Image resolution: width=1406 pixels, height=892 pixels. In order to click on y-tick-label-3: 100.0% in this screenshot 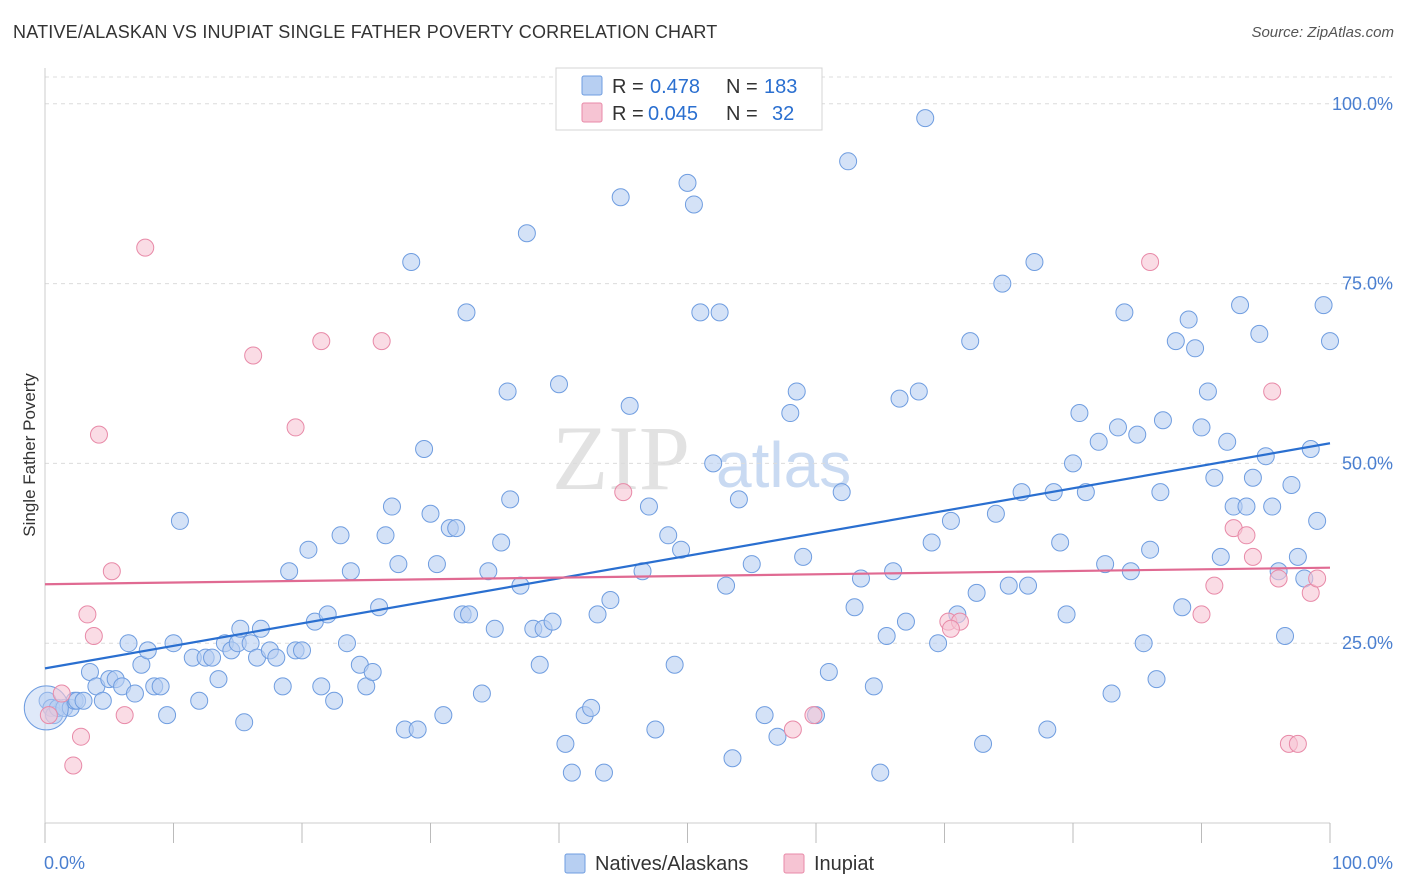, I will do `click(1362, 104)`.